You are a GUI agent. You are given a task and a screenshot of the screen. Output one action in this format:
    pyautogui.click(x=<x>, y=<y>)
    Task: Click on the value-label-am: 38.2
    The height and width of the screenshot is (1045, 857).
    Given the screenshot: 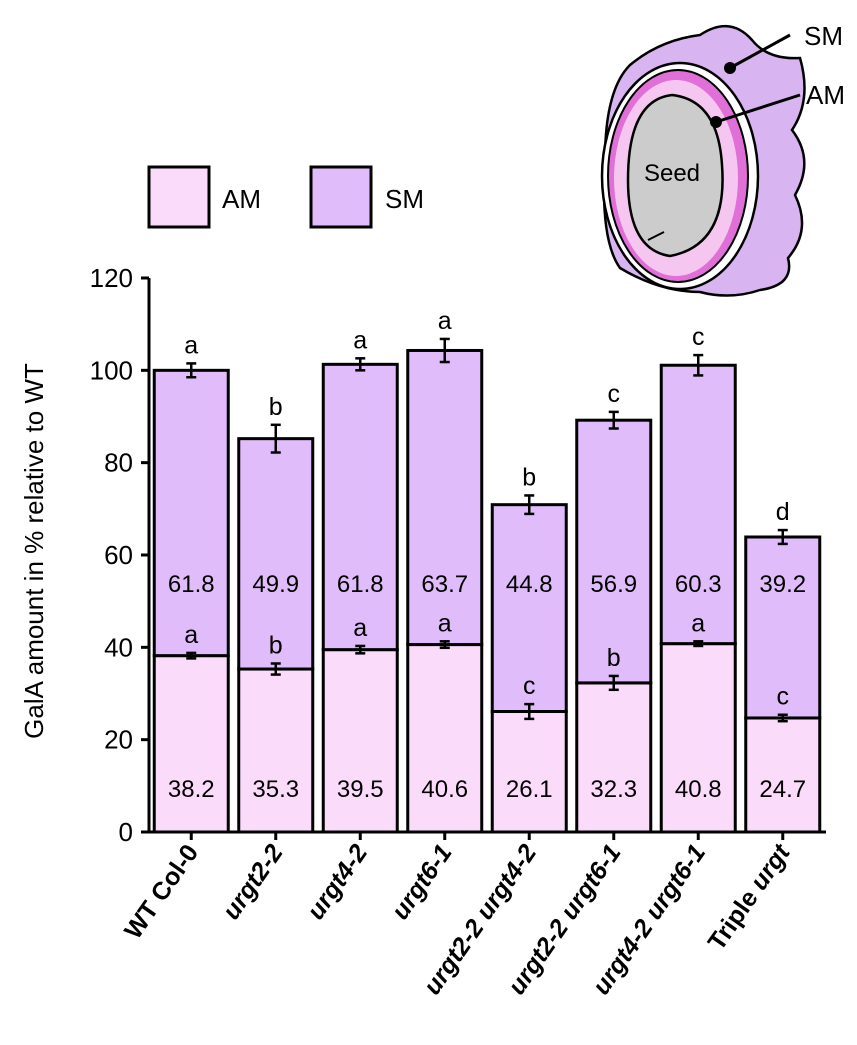 What is the action you would take?
    pyautogui.click(x=191, y=789)
    